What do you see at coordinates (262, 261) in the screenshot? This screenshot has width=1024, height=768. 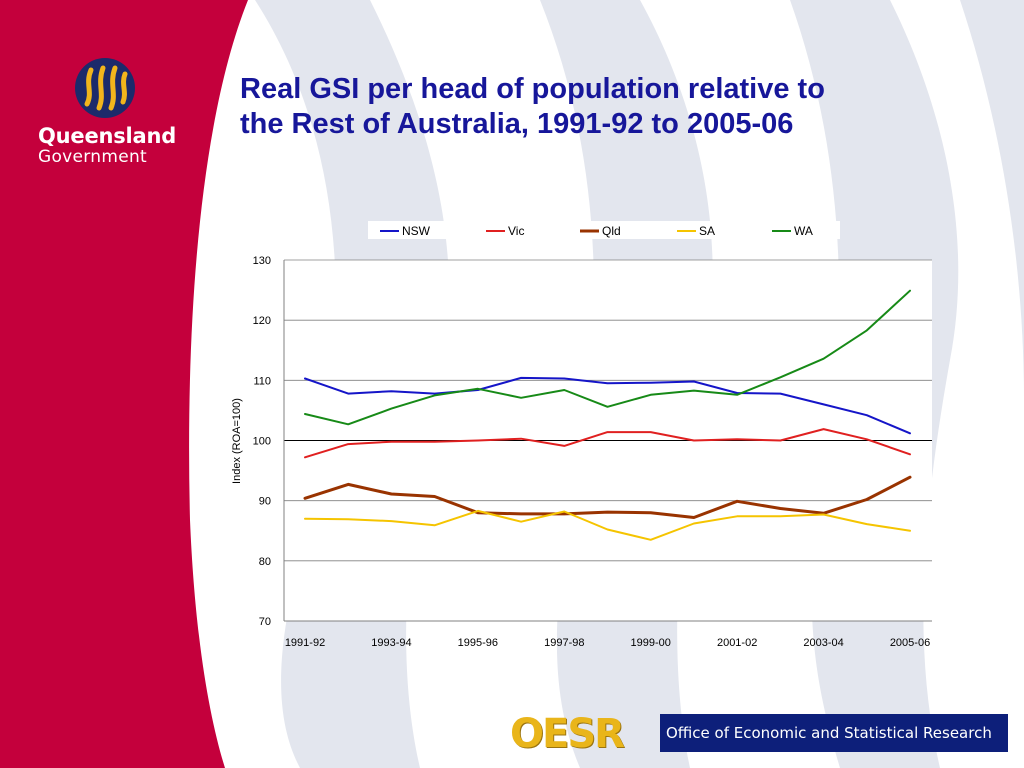 I see `y-tick-label: 130` at bounding box center [262, 261].